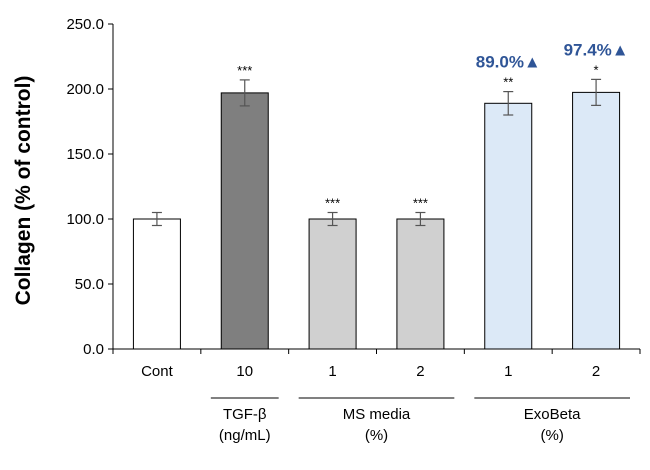 The width and height of the screenshot is (650, 470). What do you see at coordinates (85, 154) in the screenshot?
I see `y-tick-label: 150.0` at bounding box center [85, 154].